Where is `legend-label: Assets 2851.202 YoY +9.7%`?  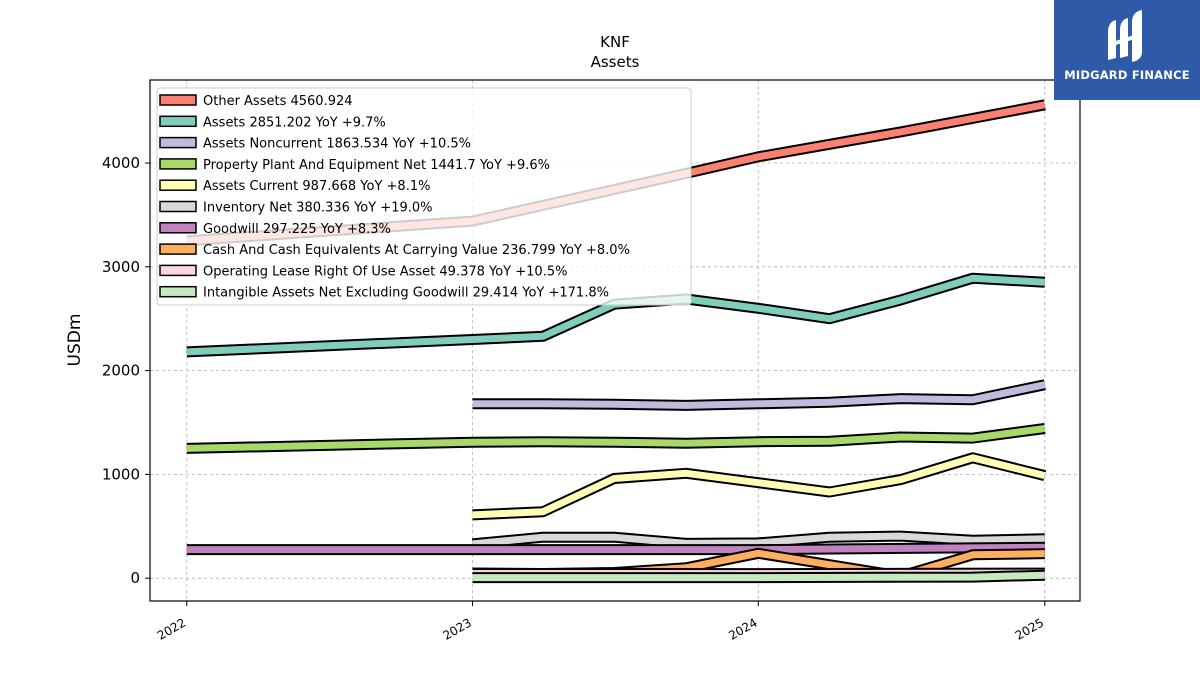 legend-label: Assets 2851.202 YoY +9.7% is located at coordinates (294, 122).